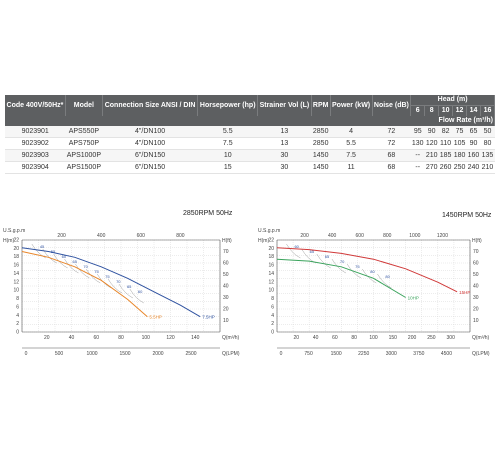  I want to click on table-cell-hp: 5.5, so click(227, 132).